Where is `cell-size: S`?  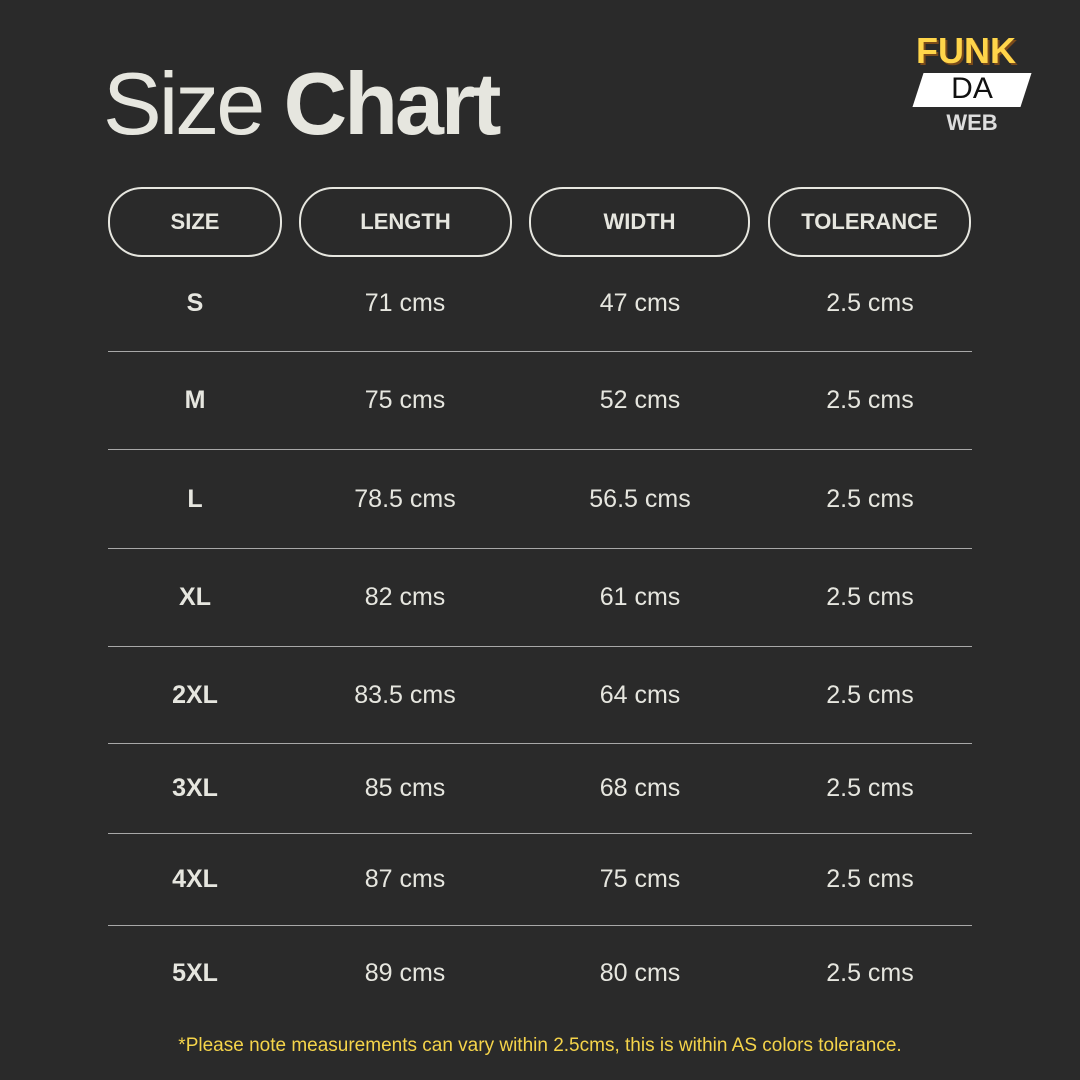
cell-size: S is located at coordinates (195, 303).